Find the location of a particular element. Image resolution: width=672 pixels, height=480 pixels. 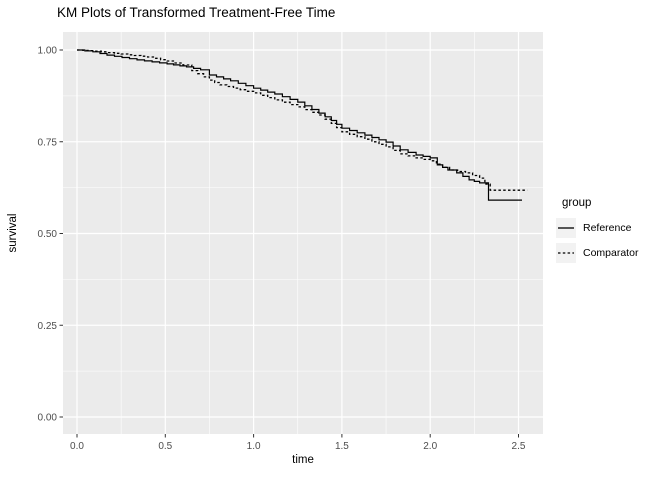

y-tick-label: 0.25 is located at coordinates (48, 326).